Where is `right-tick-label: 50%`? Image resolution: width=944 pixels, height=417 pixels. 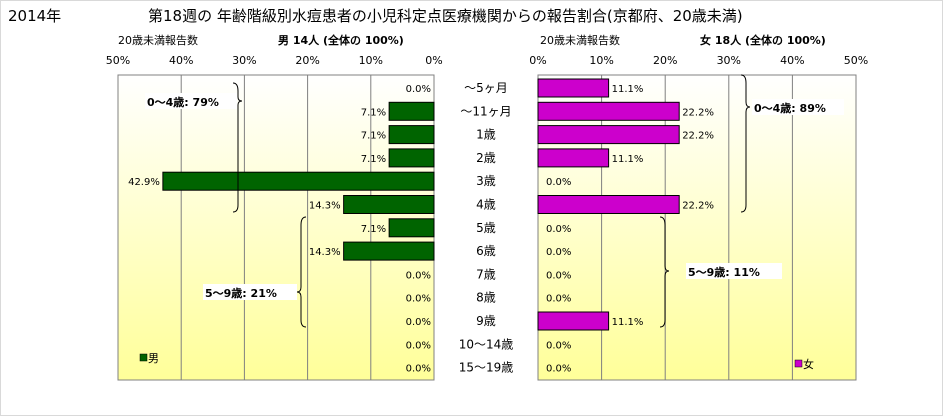
right-tick-label: 50% is located at coordinates (856, 60).